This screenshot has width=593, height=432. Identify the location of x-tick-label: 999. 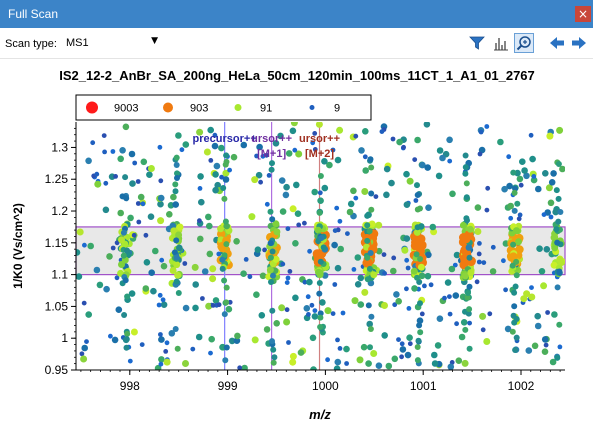
(228, 386).